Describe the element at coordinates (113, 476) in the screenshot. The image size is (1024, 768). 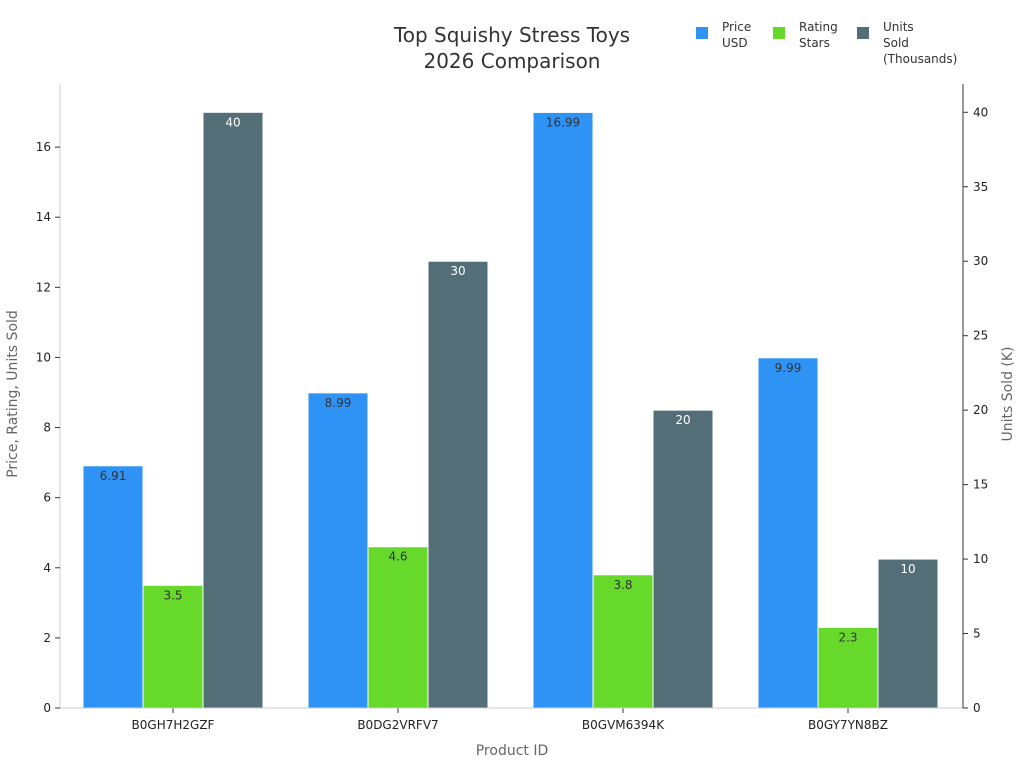
I see `bar-label-0-0: 6.91` at that location.